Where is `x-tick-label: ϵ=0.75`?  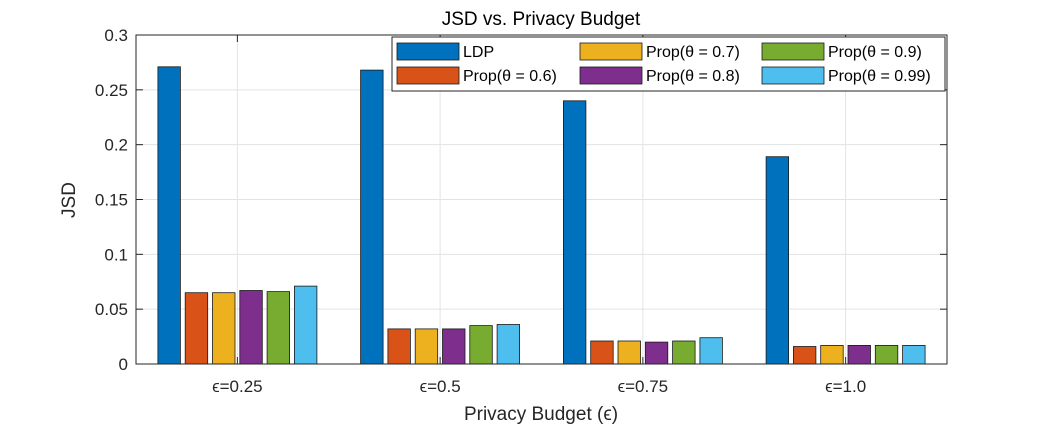
x-tick-label: ϵ=0.75 is located at coordinates (643, 386).